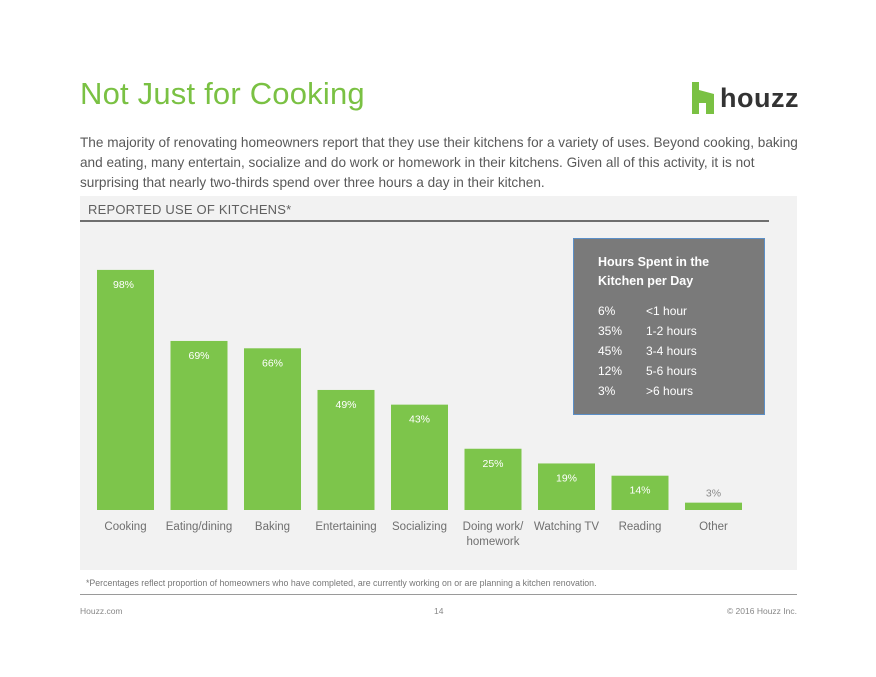 This screenshot has width=876, height=677. What do you see at coordinates (713, 494) in the screenshot?
I see `bar-value-label: 3%` at bounding box center [713, 494].